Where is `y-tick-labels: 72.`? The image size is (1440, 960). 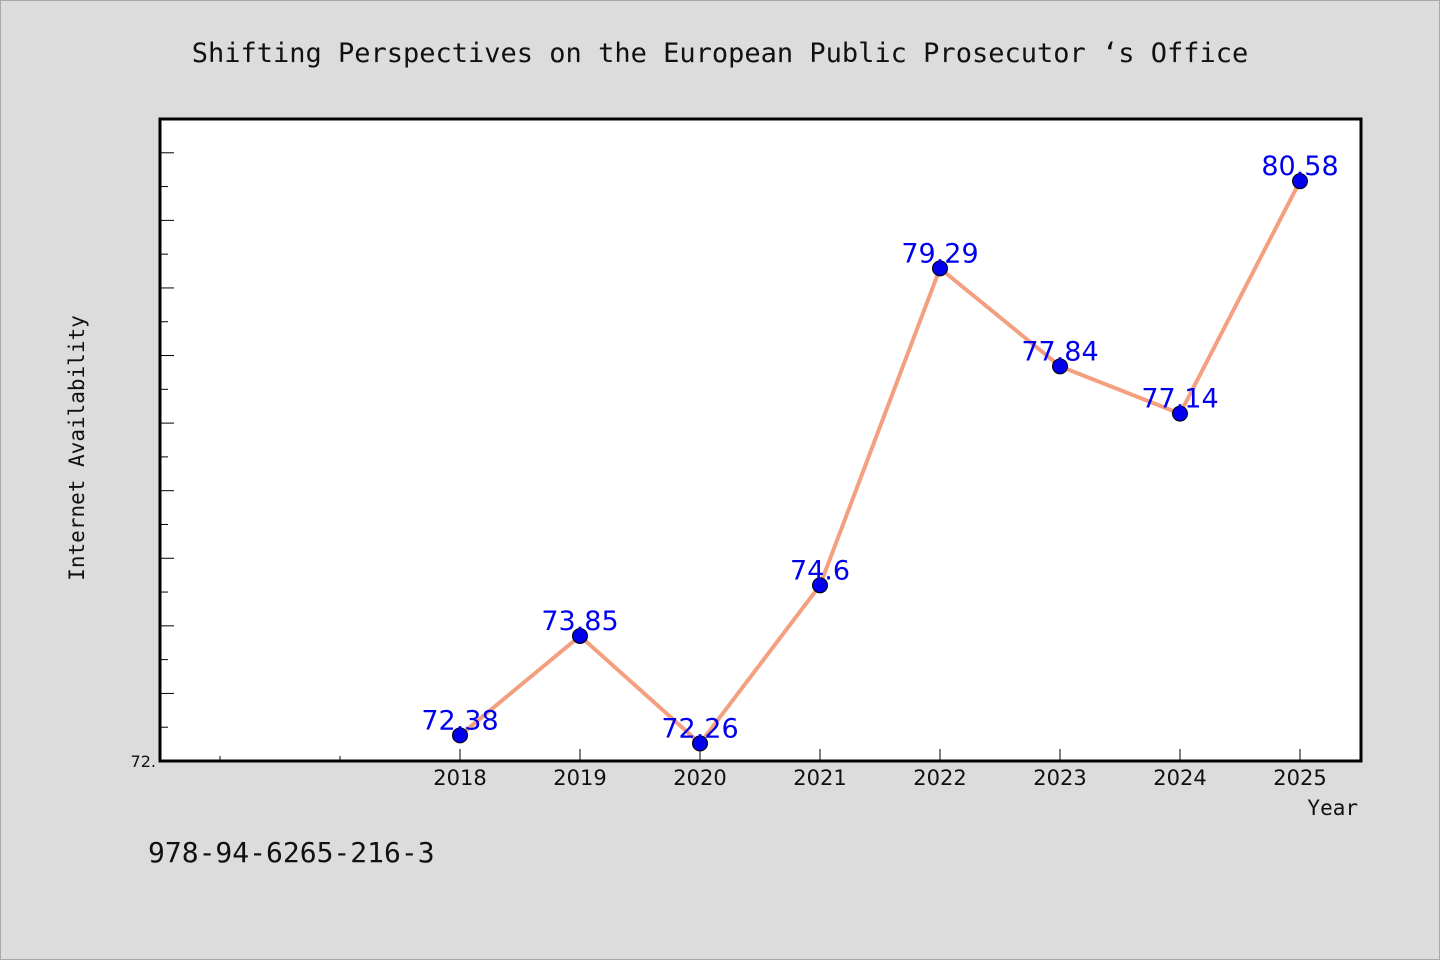 y-tick-labels: 72. is located at coordinates (143, 761).